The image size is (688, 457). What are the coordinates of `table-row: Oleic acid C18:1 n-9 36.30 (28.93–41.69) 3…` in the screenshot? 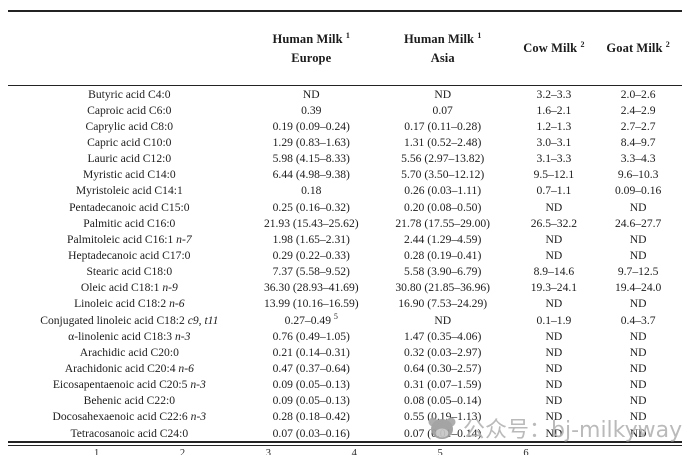 It's located at (345, 288).